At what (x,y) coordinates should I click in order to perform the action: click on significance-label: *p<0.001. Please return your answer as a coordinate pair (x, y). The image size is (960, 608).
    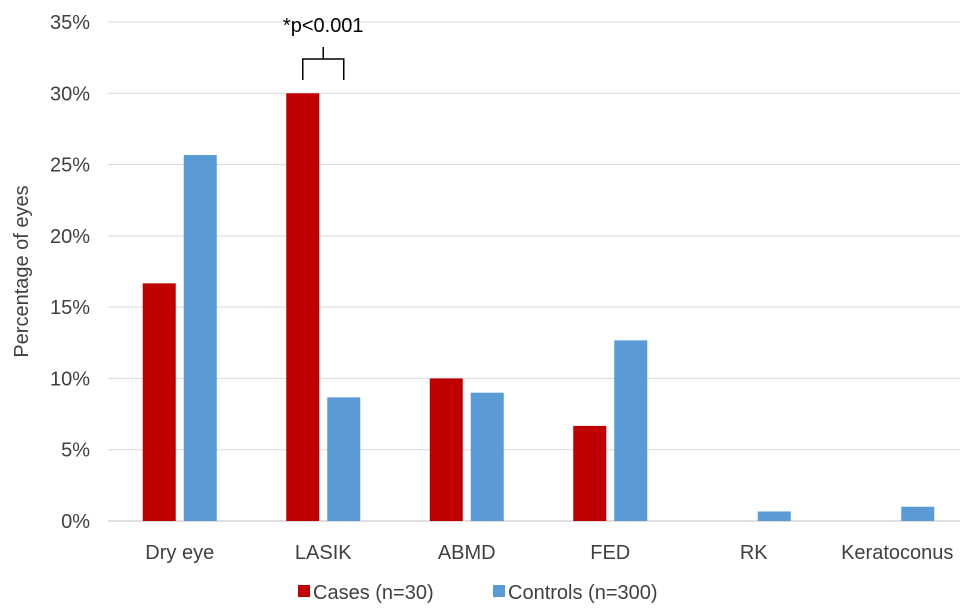
    Looking at the image, I should click on (323, 26).